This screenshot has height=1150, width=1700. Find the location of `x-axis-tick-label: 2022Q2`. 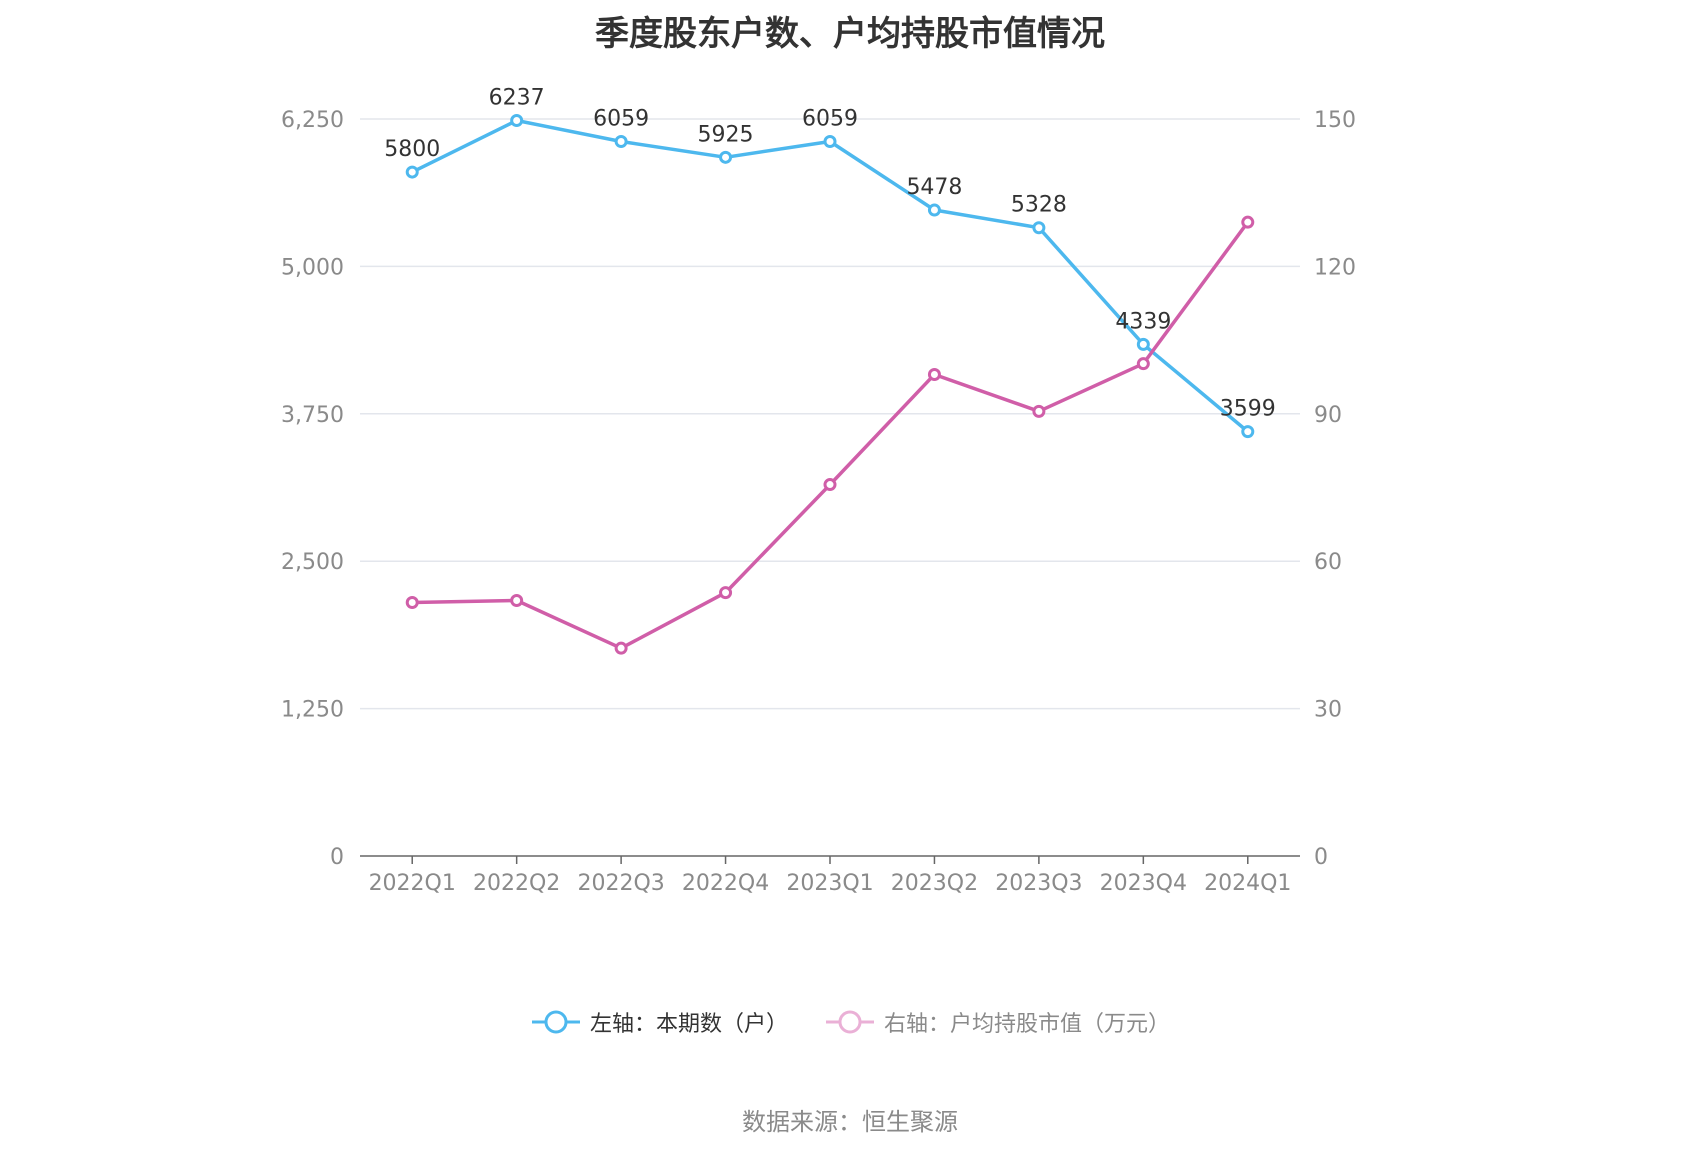

x-axis-tick-label: 2022Q2 is located at coordinates (516, 883).